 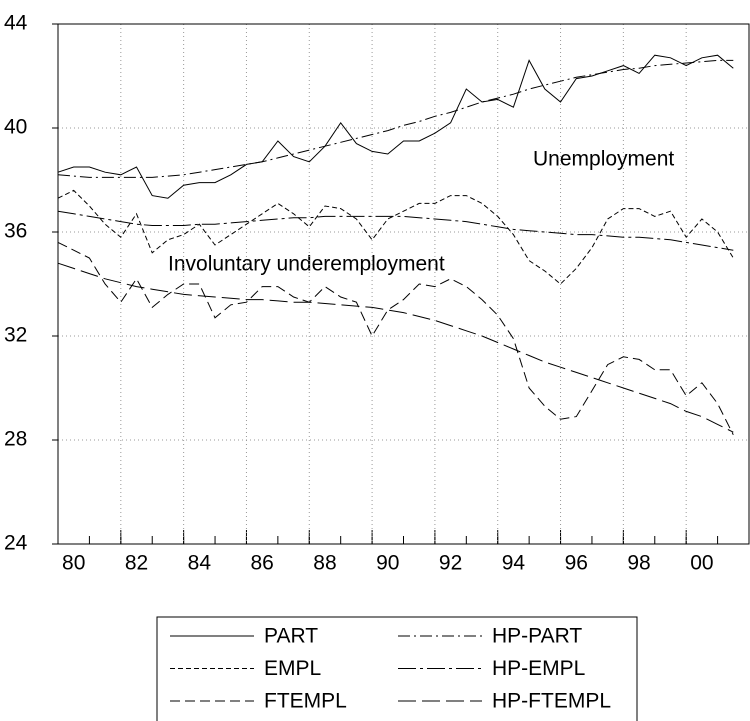 I want to click on x-tick-label: 90, so click(x=387, y=563).